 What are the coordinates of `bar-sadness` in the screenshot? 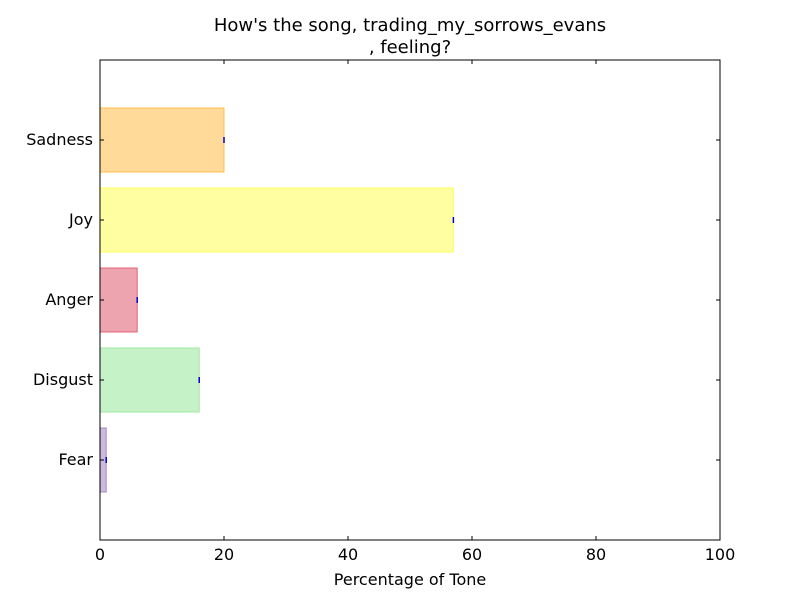 It's located at (162, 140).